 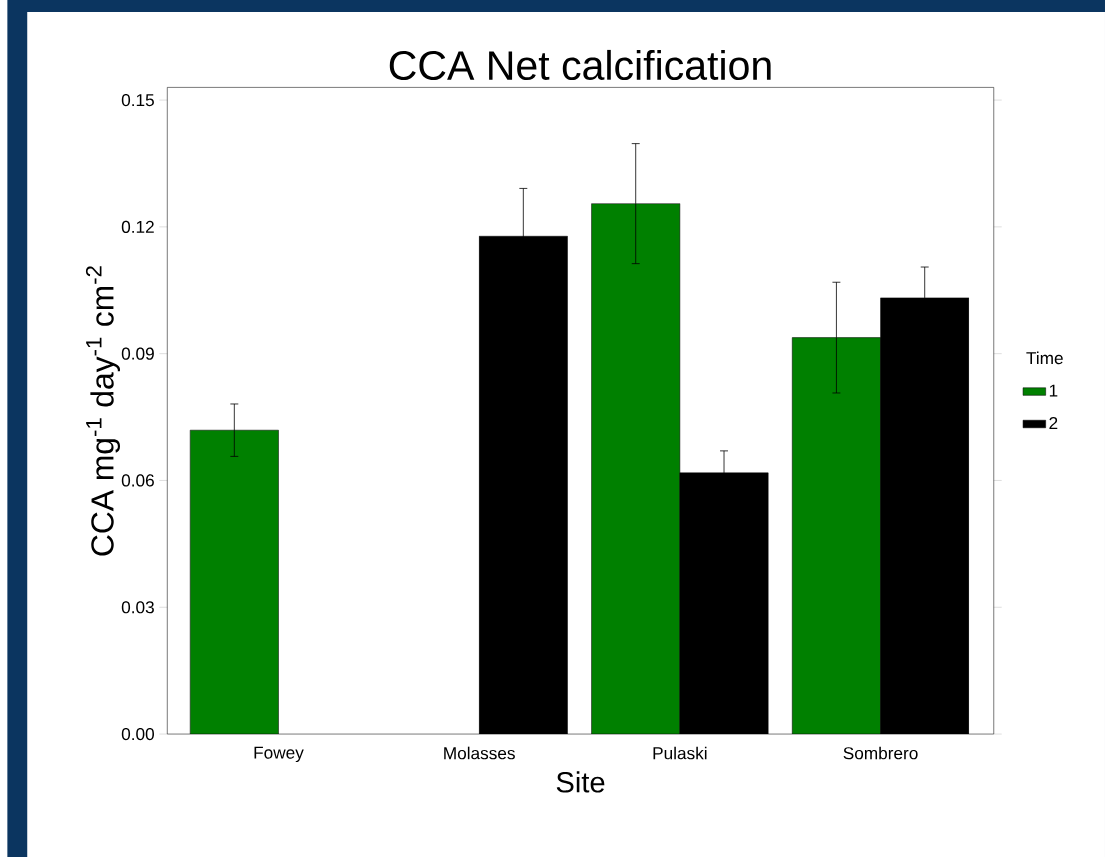 I want to click on x-tick-label: Fowey, so click(x=279, y=754).